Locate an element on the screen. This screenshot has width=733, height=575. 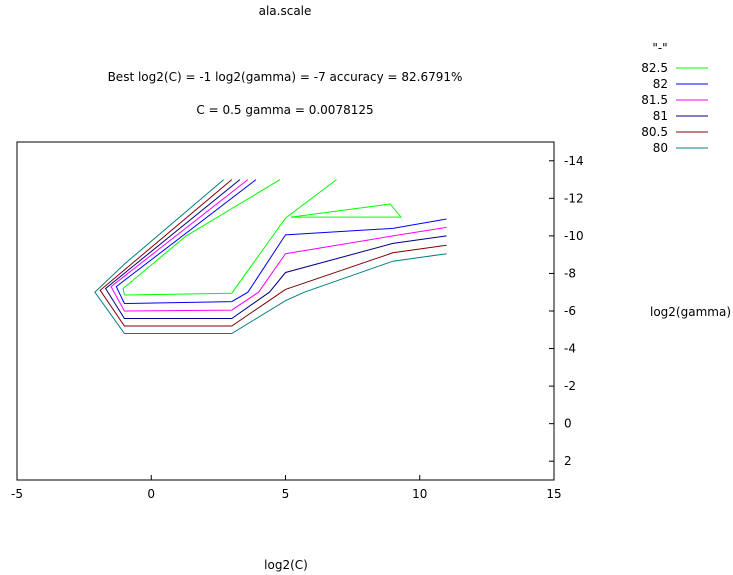
y-tick-label: -8 is located at coordinates (570, 273).